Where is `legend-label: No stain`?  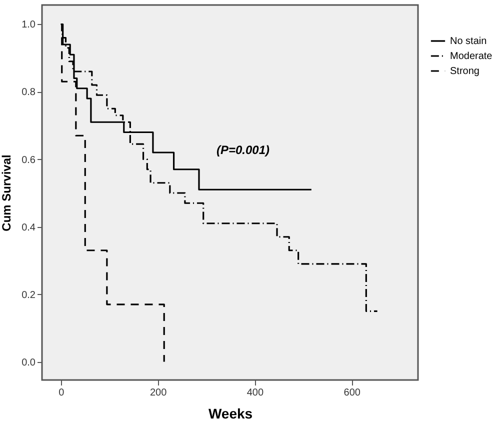 legend-label: No stain is located at coordinates (468, 41).